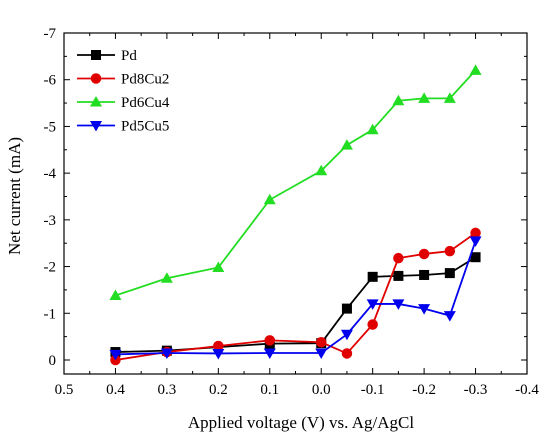 The height and width of the screenshot is (442, 550). I want to click on legend-label: Pd, so click(129, 56).